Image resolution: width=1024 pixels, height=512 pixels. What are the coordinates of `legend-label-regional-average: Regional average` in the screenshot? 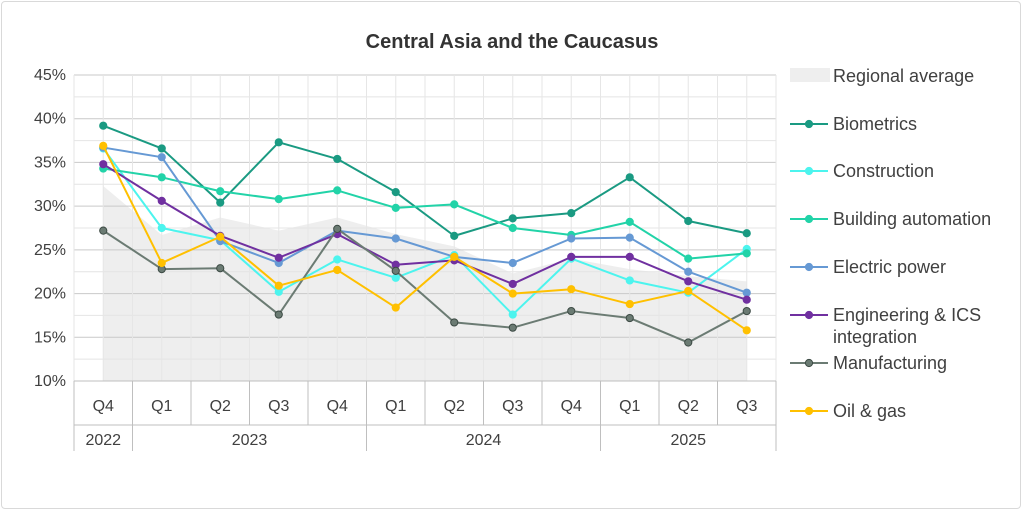 It's located at (903, 76).